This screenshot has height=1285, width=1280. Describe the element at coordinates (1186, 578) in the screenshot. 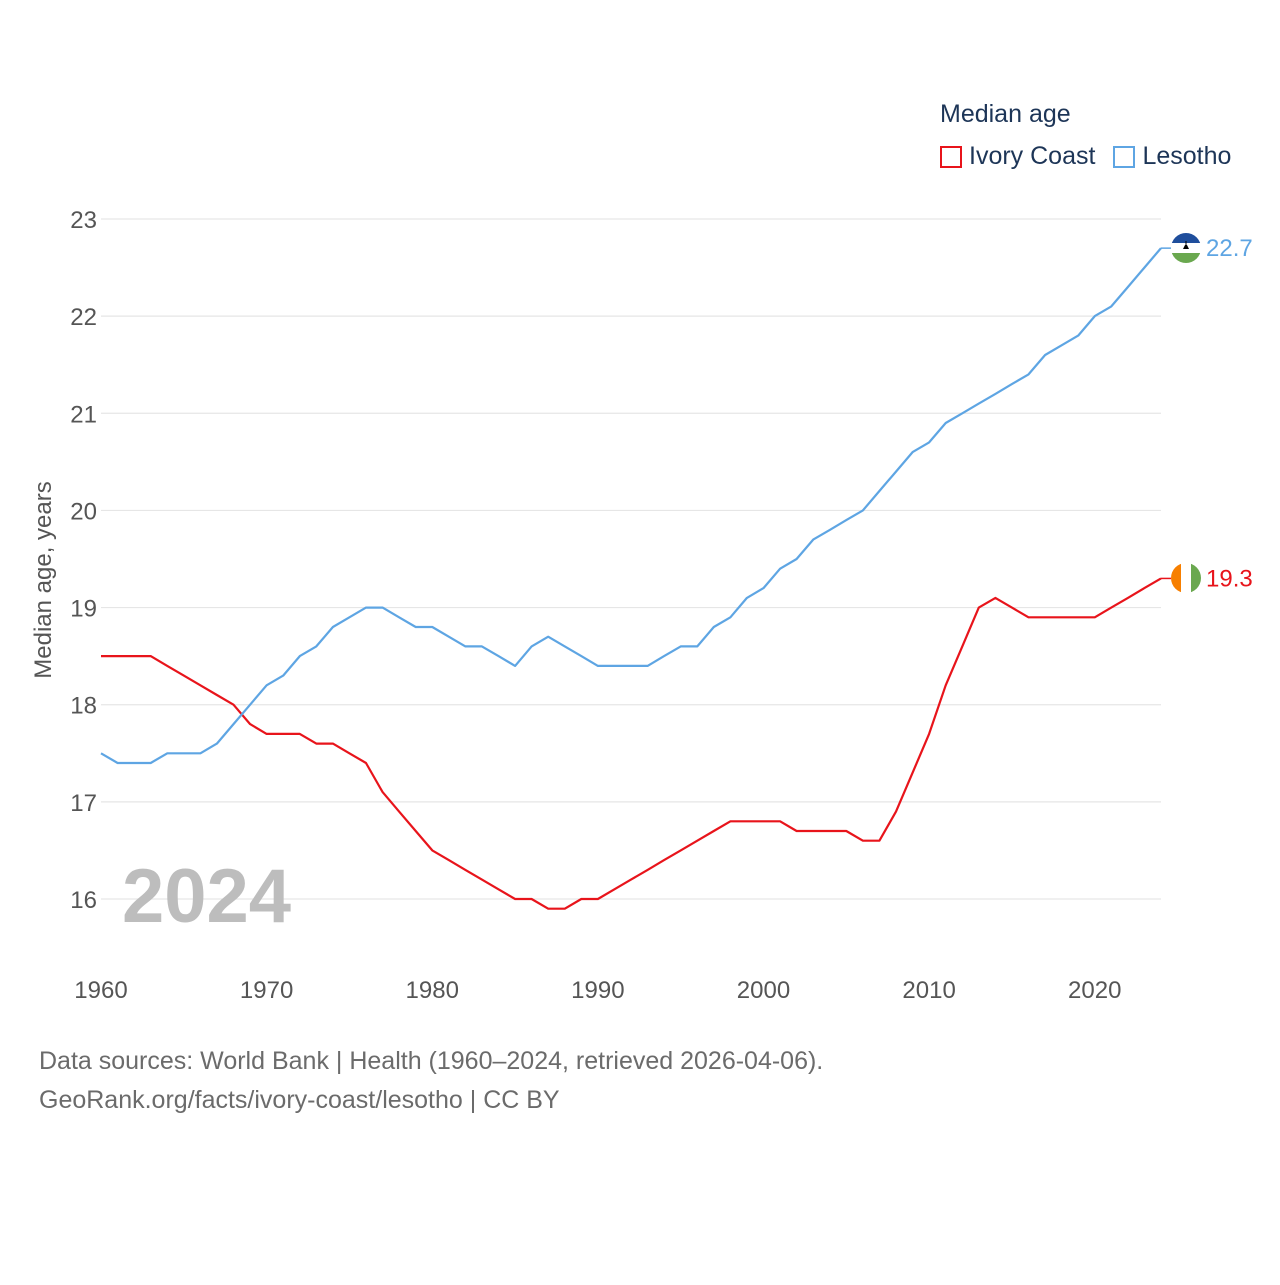

I see `ivory-coast-flag-icon` at that location.